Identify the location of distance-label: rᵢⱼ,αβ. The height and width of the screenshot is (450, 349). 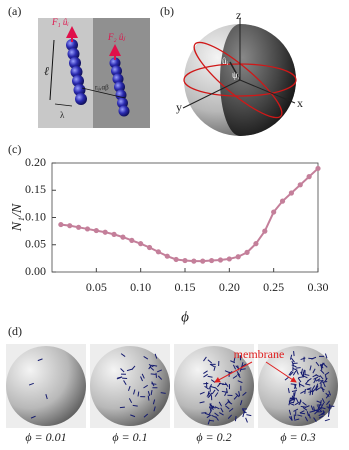
(102, 88).